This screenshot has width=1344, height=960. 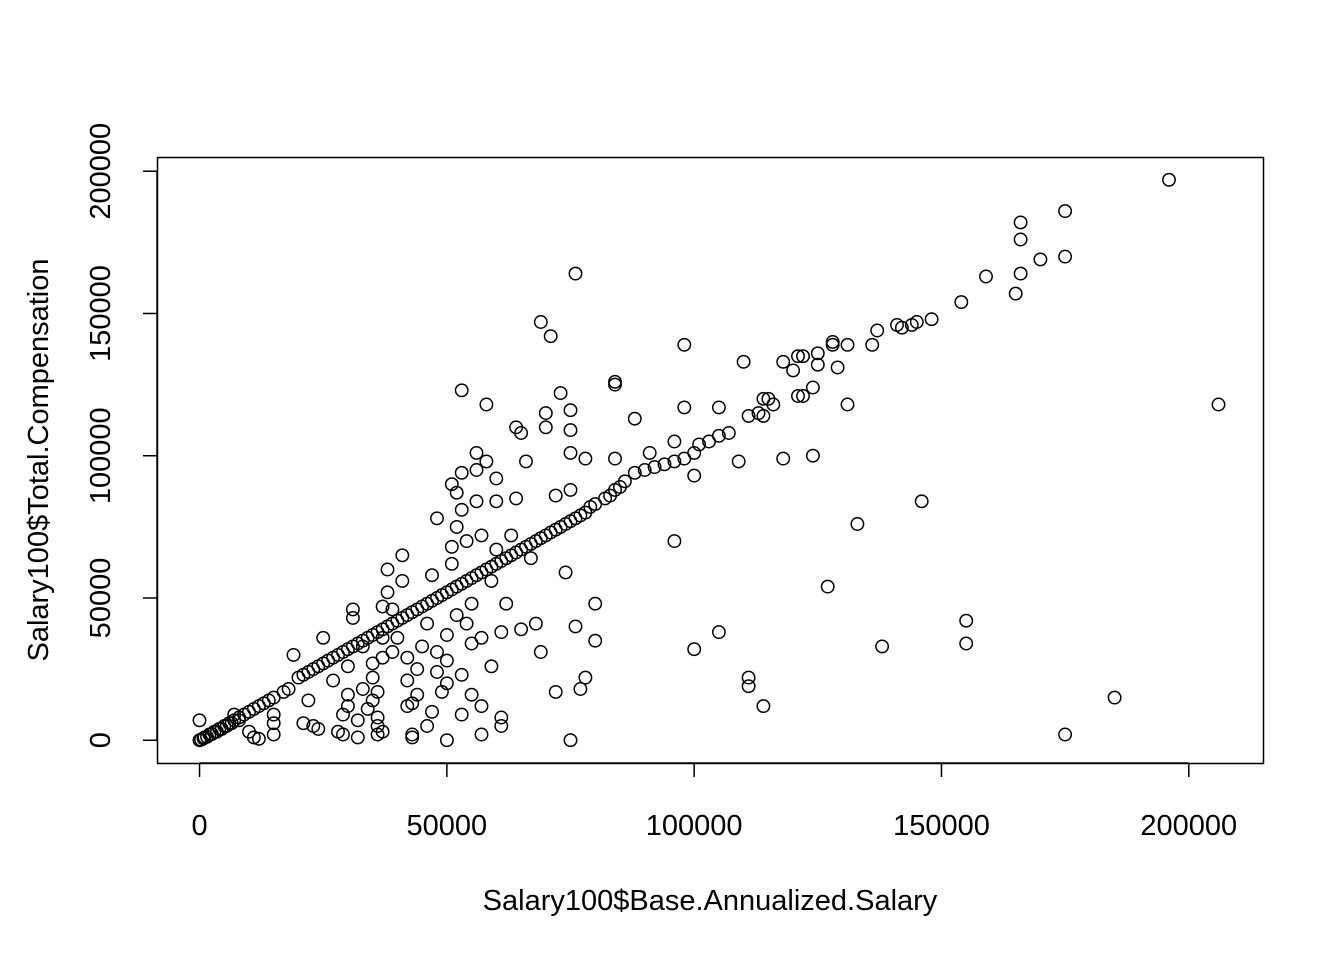 What do you see at coordinates (1188, 826) in the screenshot?
I see `x-tick-label: 200000` at bounding box center [1188, 826].